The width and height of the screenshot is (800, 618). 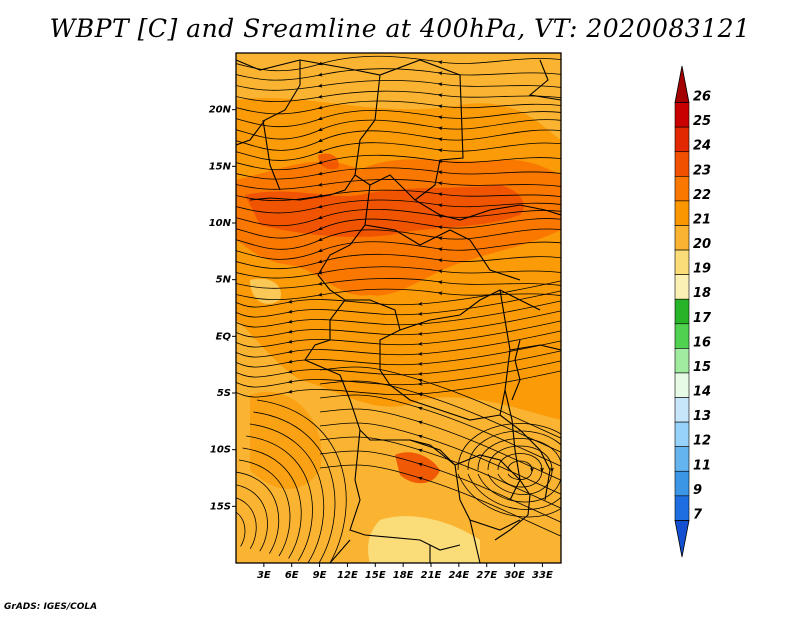 I want to click on lon-tick-label: 9E, so click(x=320, y=575).